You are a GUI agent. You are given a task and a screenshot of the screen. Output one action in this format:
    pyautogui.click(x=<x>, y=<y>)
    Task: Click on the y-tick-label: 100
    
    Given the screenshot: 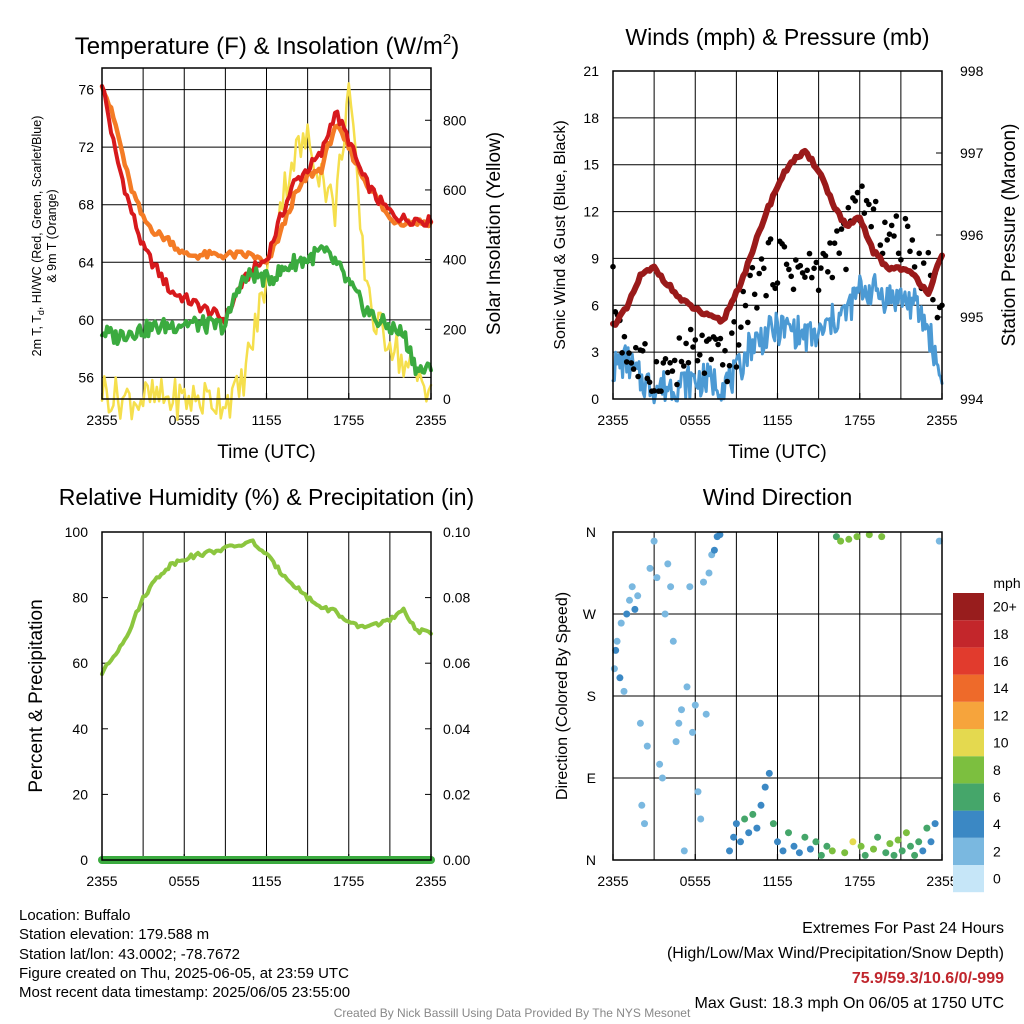 What is the action you would take?
    pyautogui.click(x=77, y=532)
    